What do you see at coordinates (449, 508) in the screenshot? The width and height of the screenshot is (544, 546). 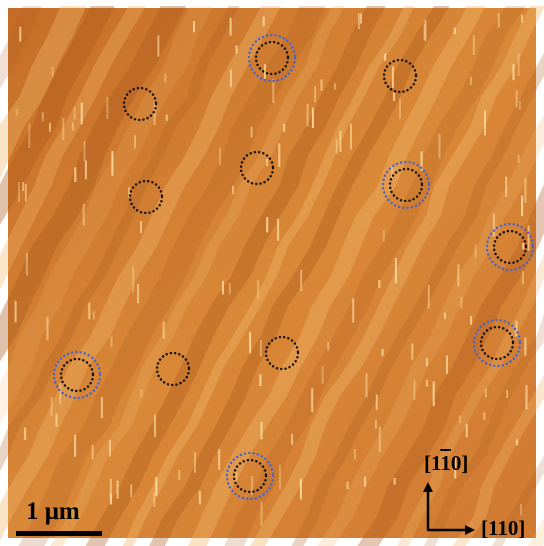 I see `orientation-arrows` at bounding box center [449, 508].